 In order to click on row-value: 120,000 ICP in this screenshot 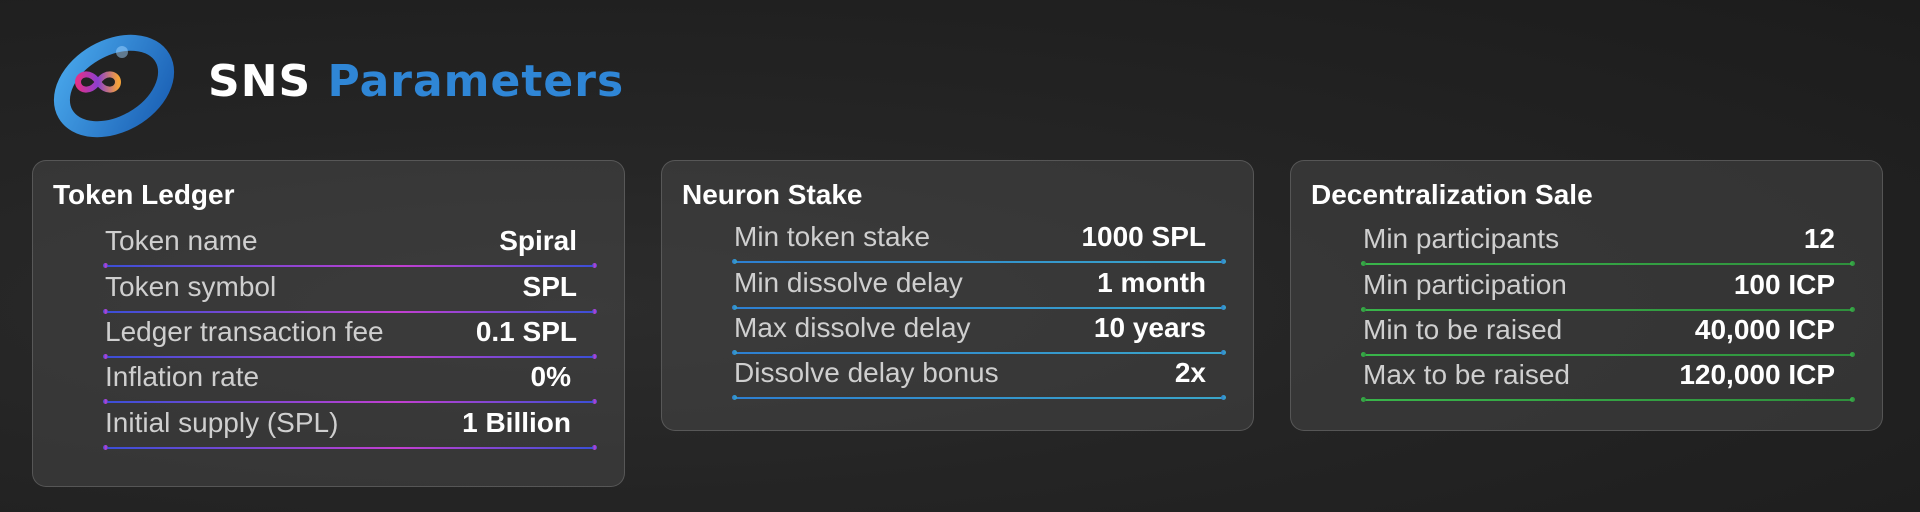, I will do `click(1757, 374)`.